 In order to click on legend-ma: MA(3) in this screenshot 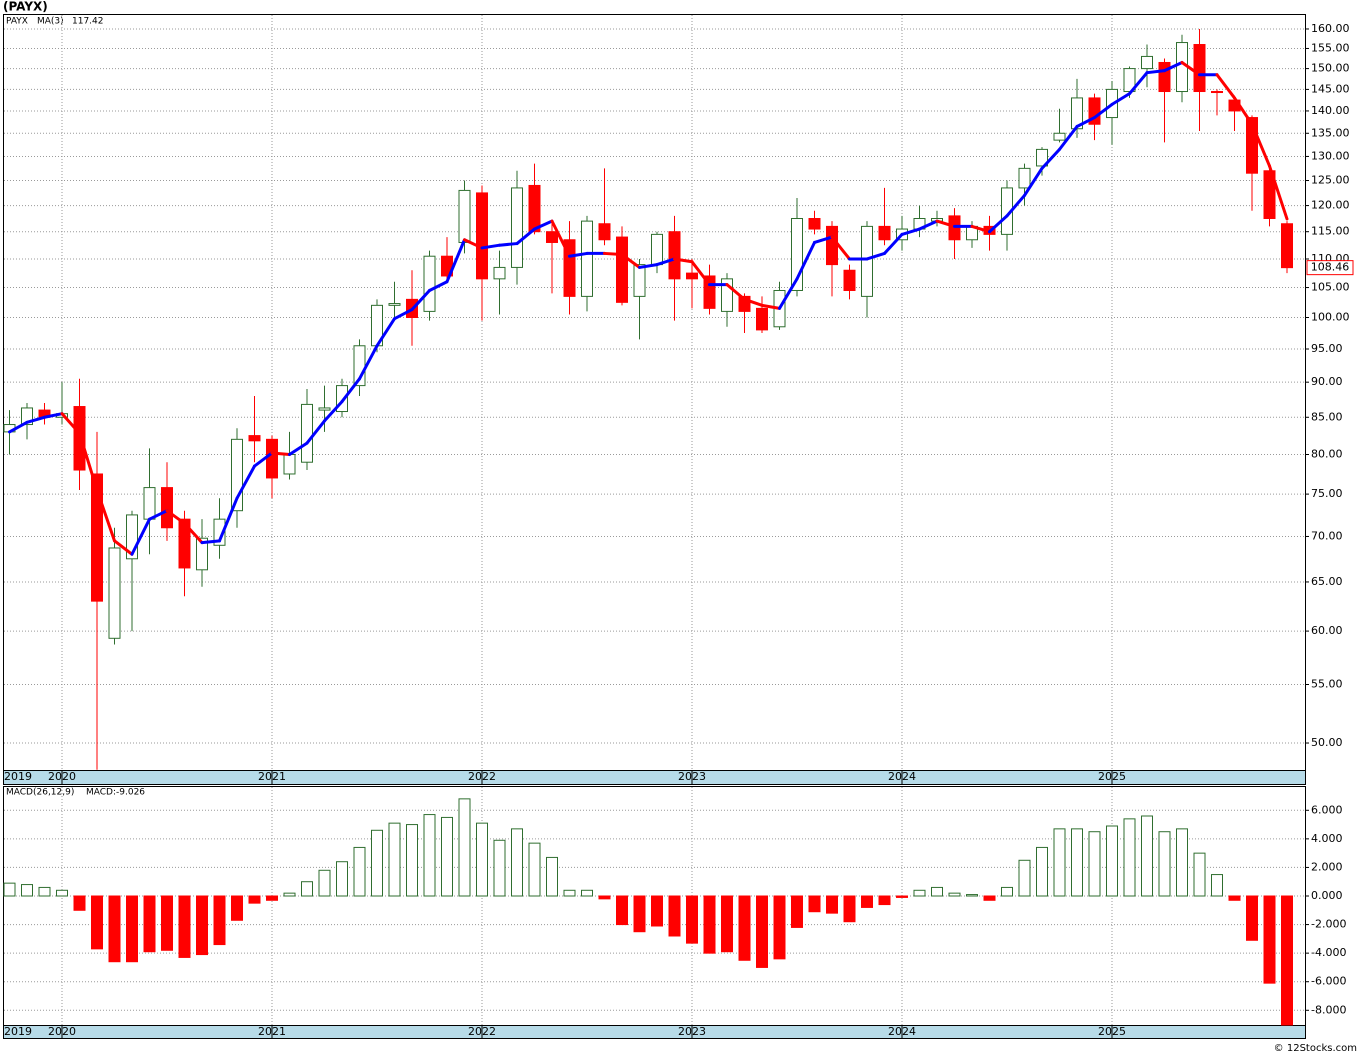, I will do `click(50, 22)`.